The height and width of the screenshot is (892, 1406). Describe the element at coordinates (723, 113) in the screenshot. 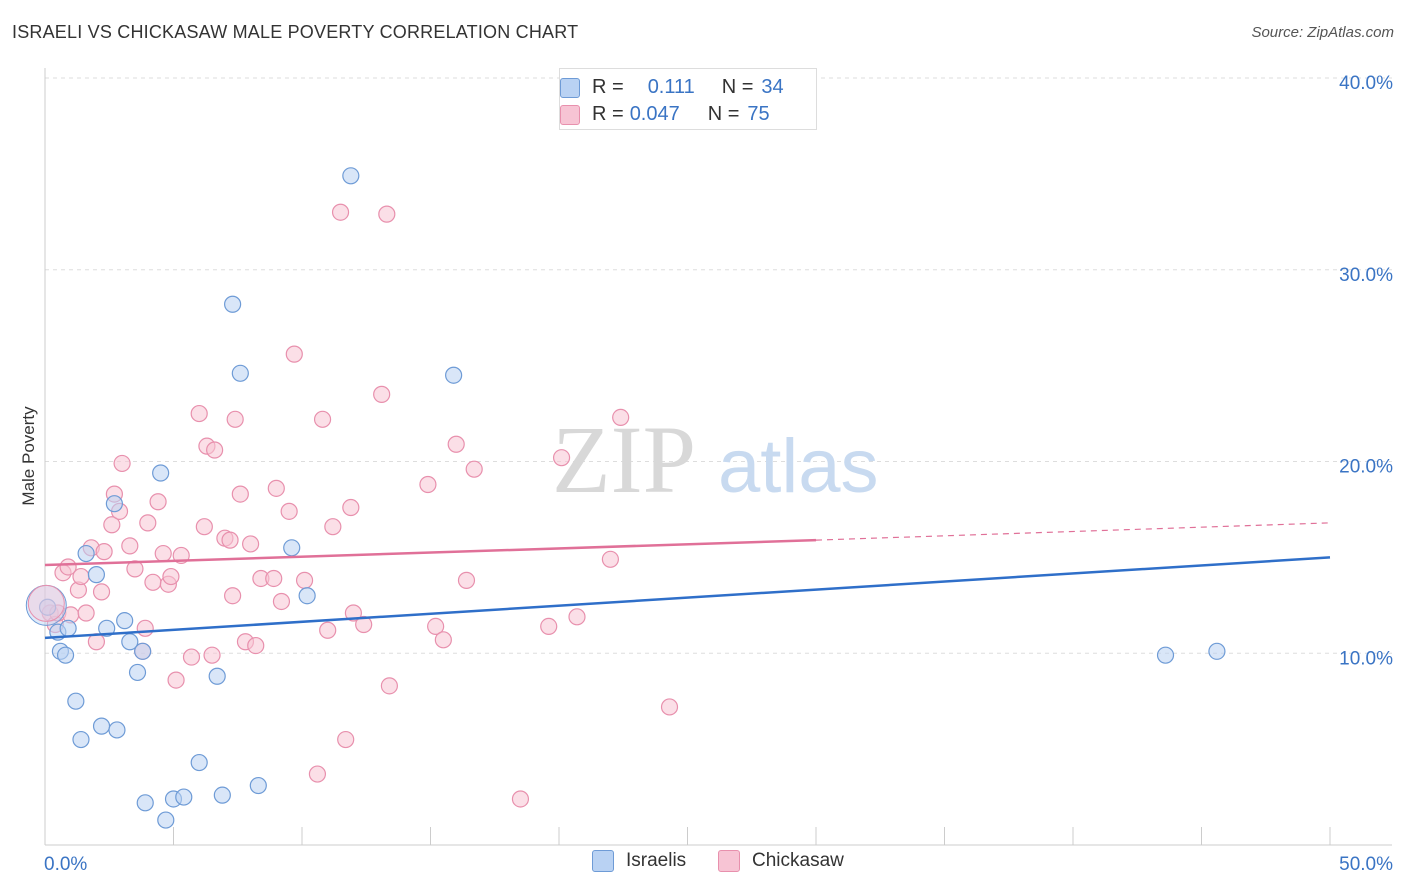

I see `legend-n-label: N =` at that location.